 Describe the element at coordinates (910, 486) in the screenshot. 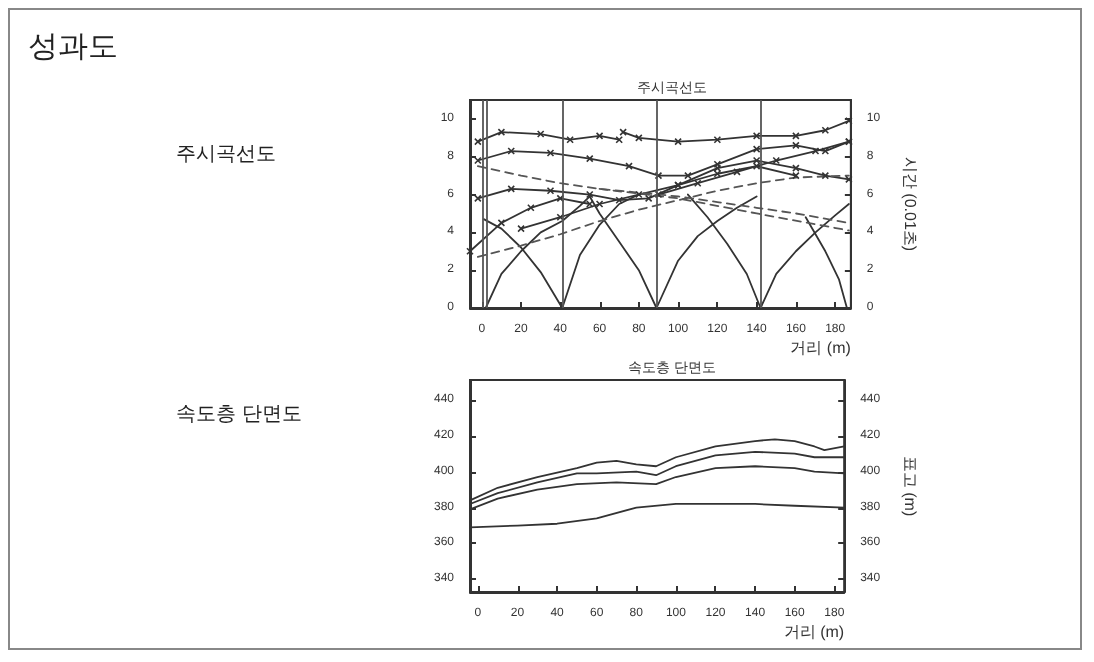

I see `y2-axis-title: 표고 (m)` at that location.